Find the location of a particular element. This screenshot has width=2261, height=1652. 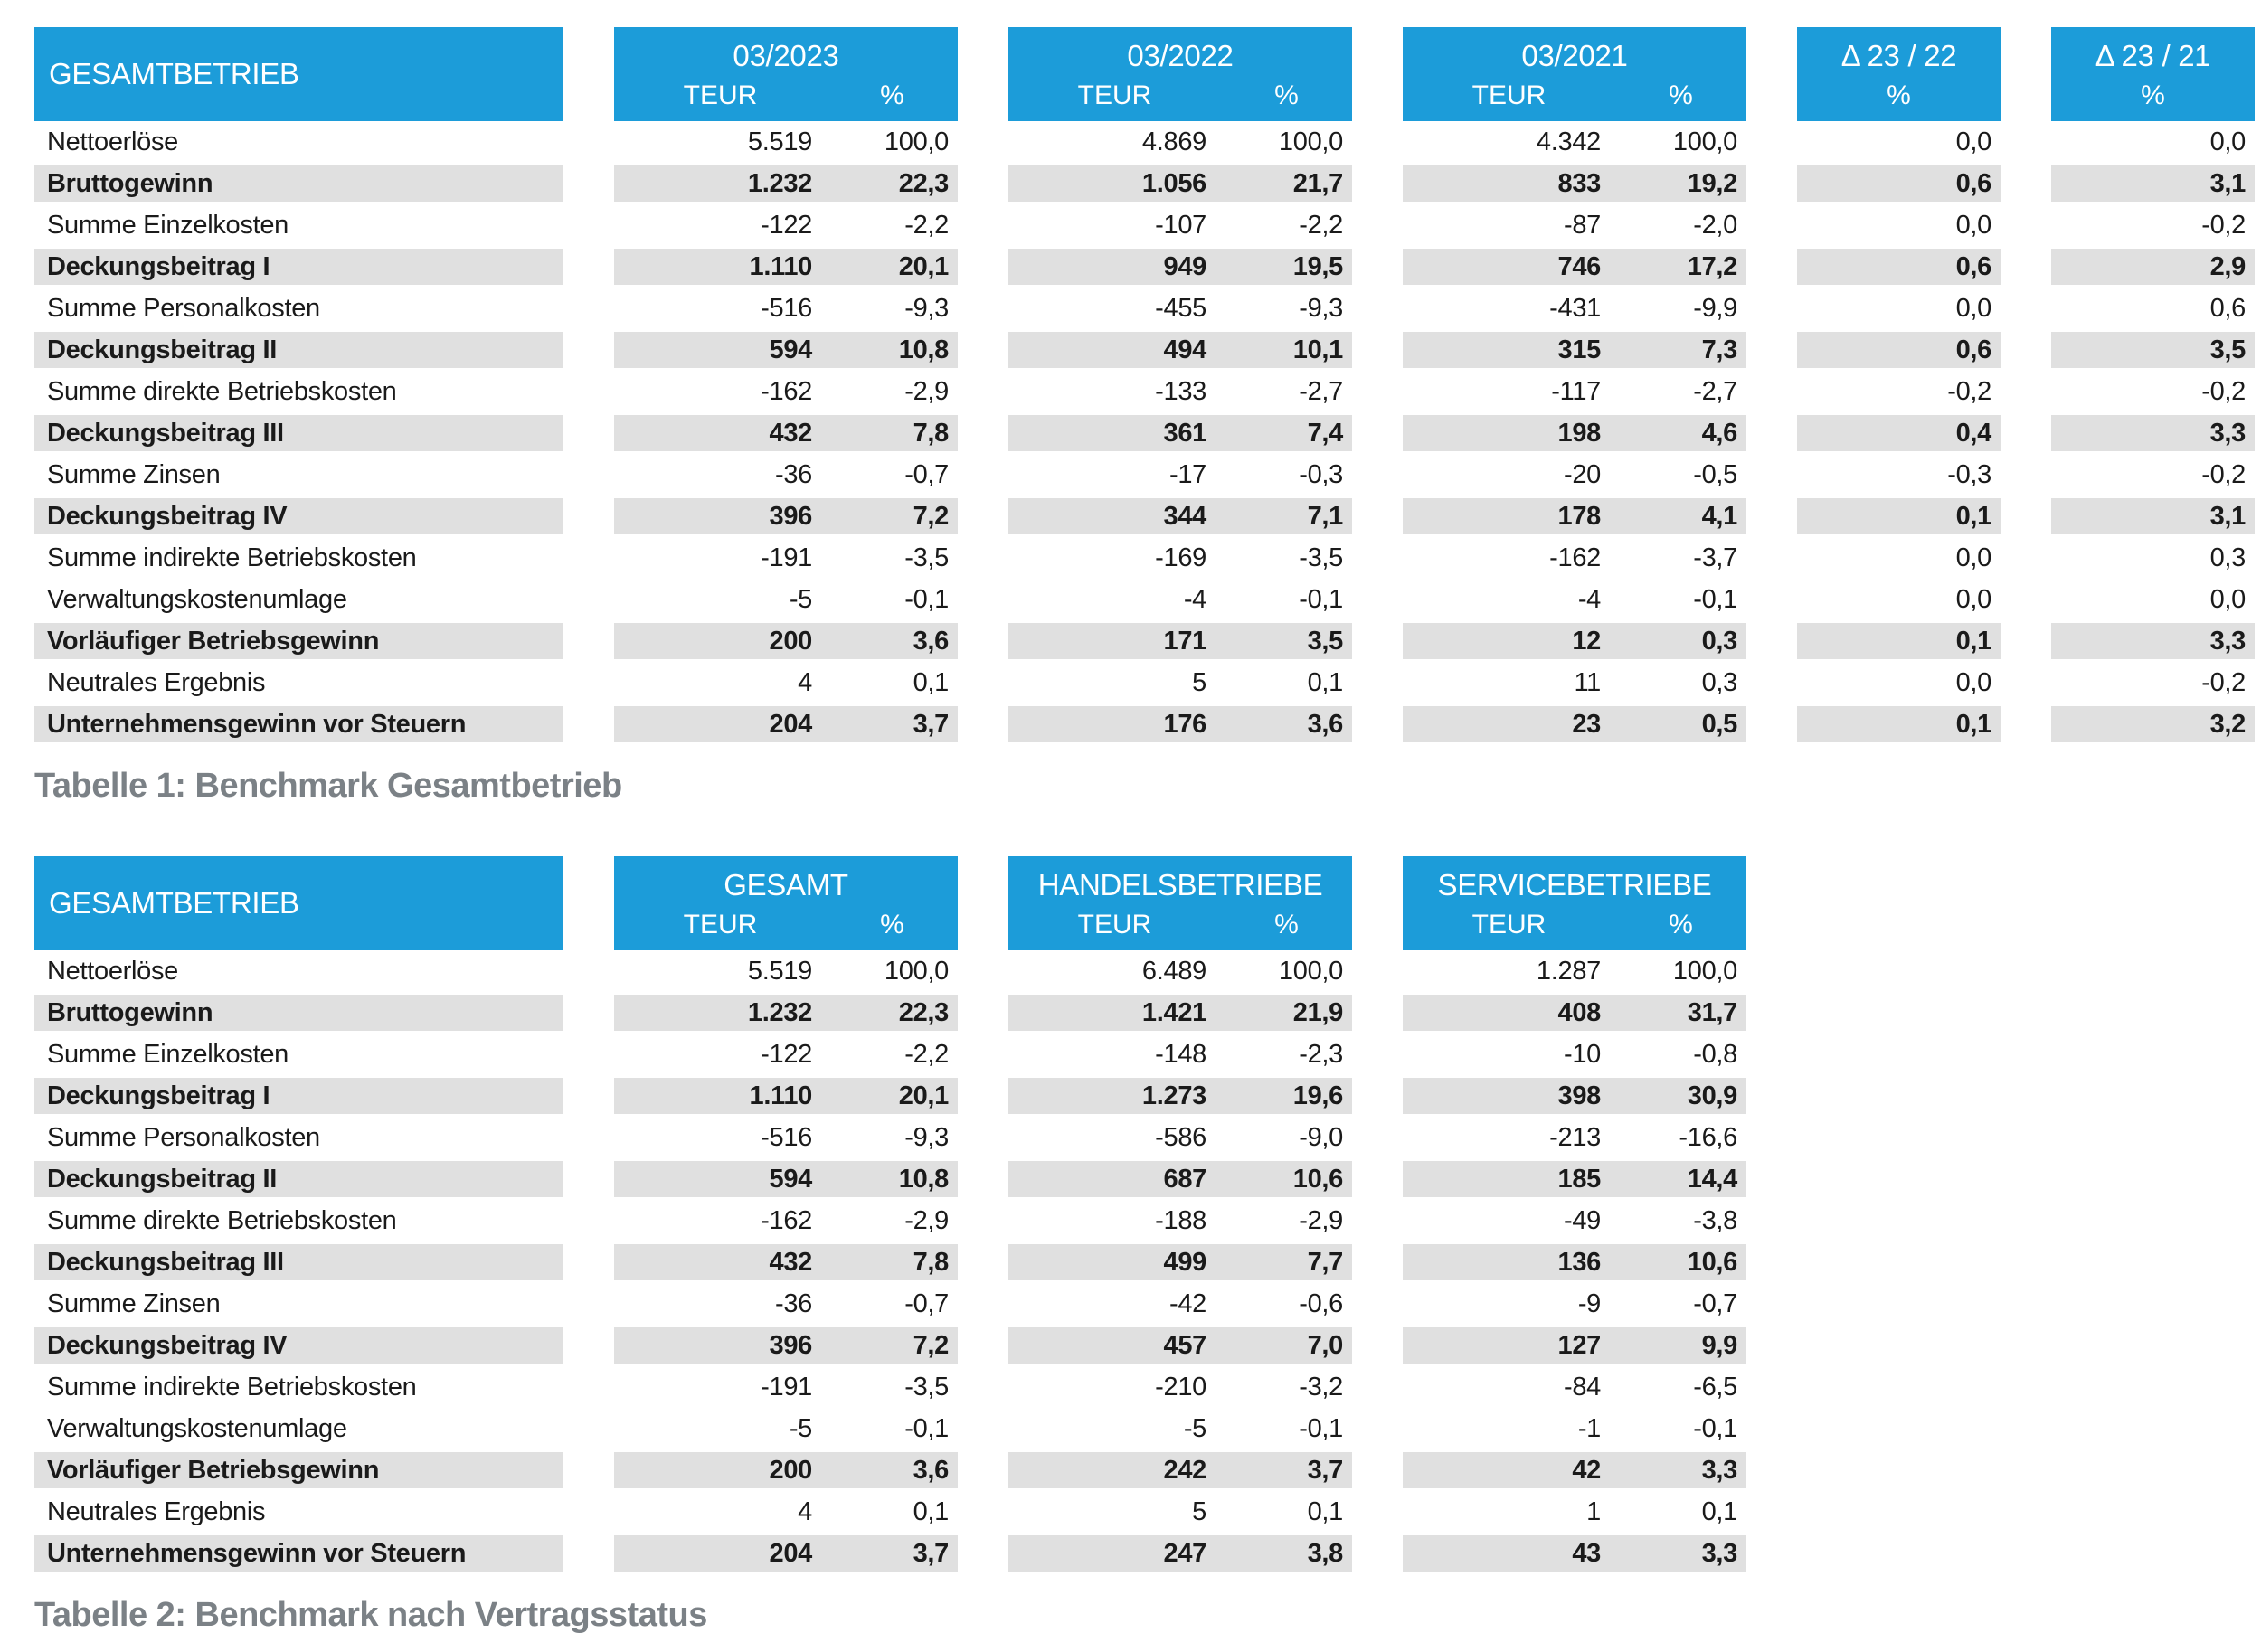

cell-teur: -117 is located at coordinates (1576, 391).